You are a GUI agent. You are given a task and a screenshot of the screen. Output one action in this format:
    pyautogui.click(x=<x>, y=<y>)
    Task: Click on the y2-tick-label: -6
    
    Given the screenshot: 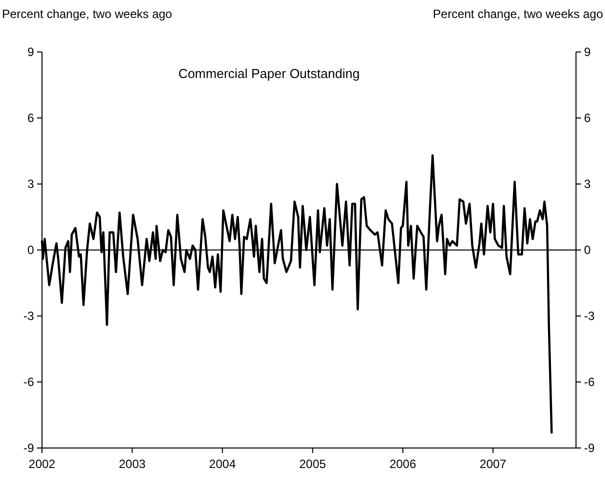 What is the action you would take?
    pyautogui.click(x=589, y=382)
    